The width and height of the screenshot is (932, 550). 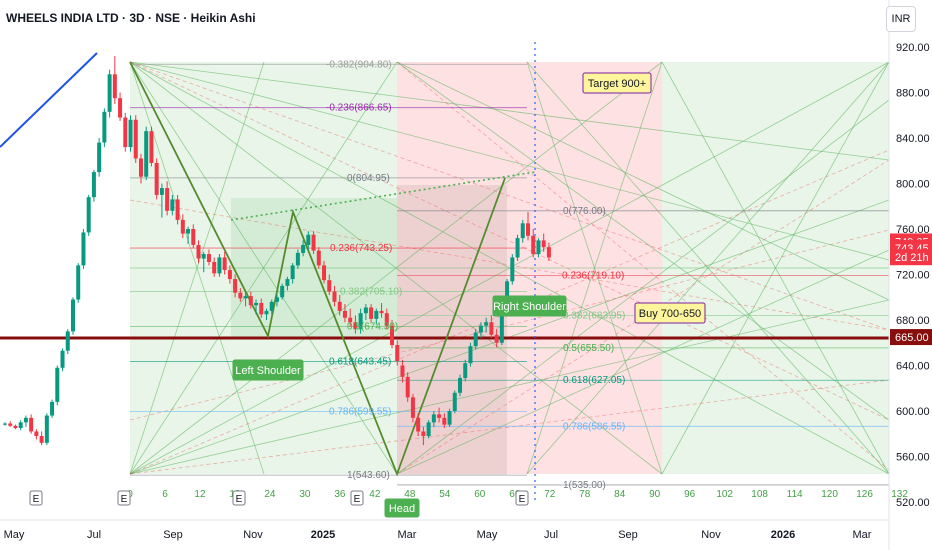 What do you see at coordinates (375, 494) in the screenshot?
I see `bar-count-label: 42` at bounding box center [375, 494].